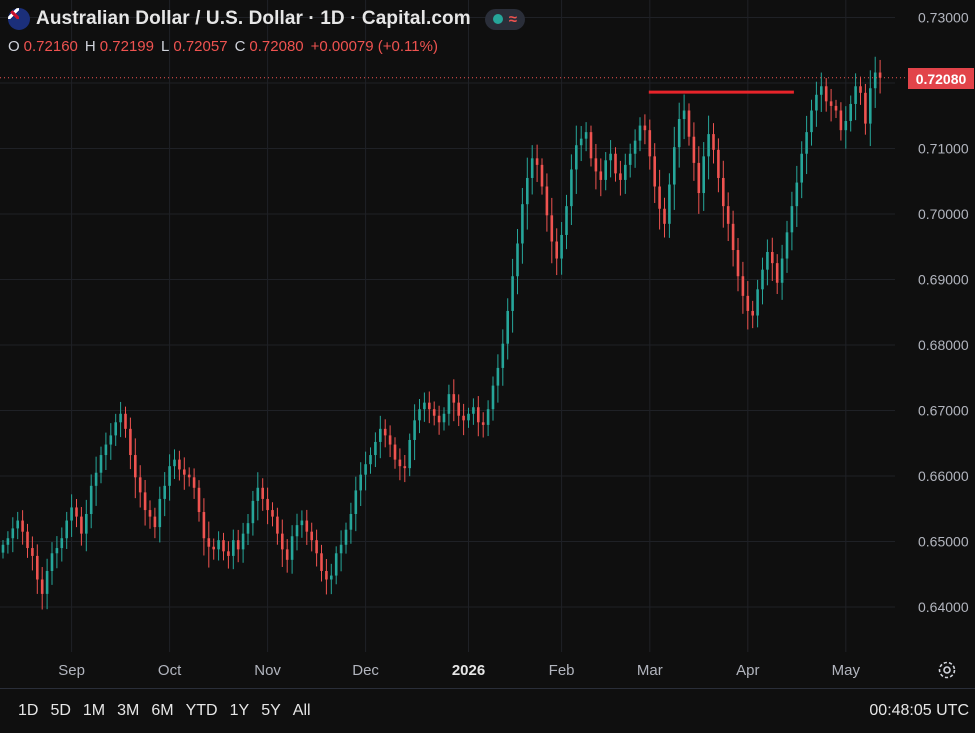 The height and width of the screenshot is (733, 975). What do you see at coordinates (28, 710) in the screenshot?
I see `range-1d: 1D` at bounding box center [28, 710].